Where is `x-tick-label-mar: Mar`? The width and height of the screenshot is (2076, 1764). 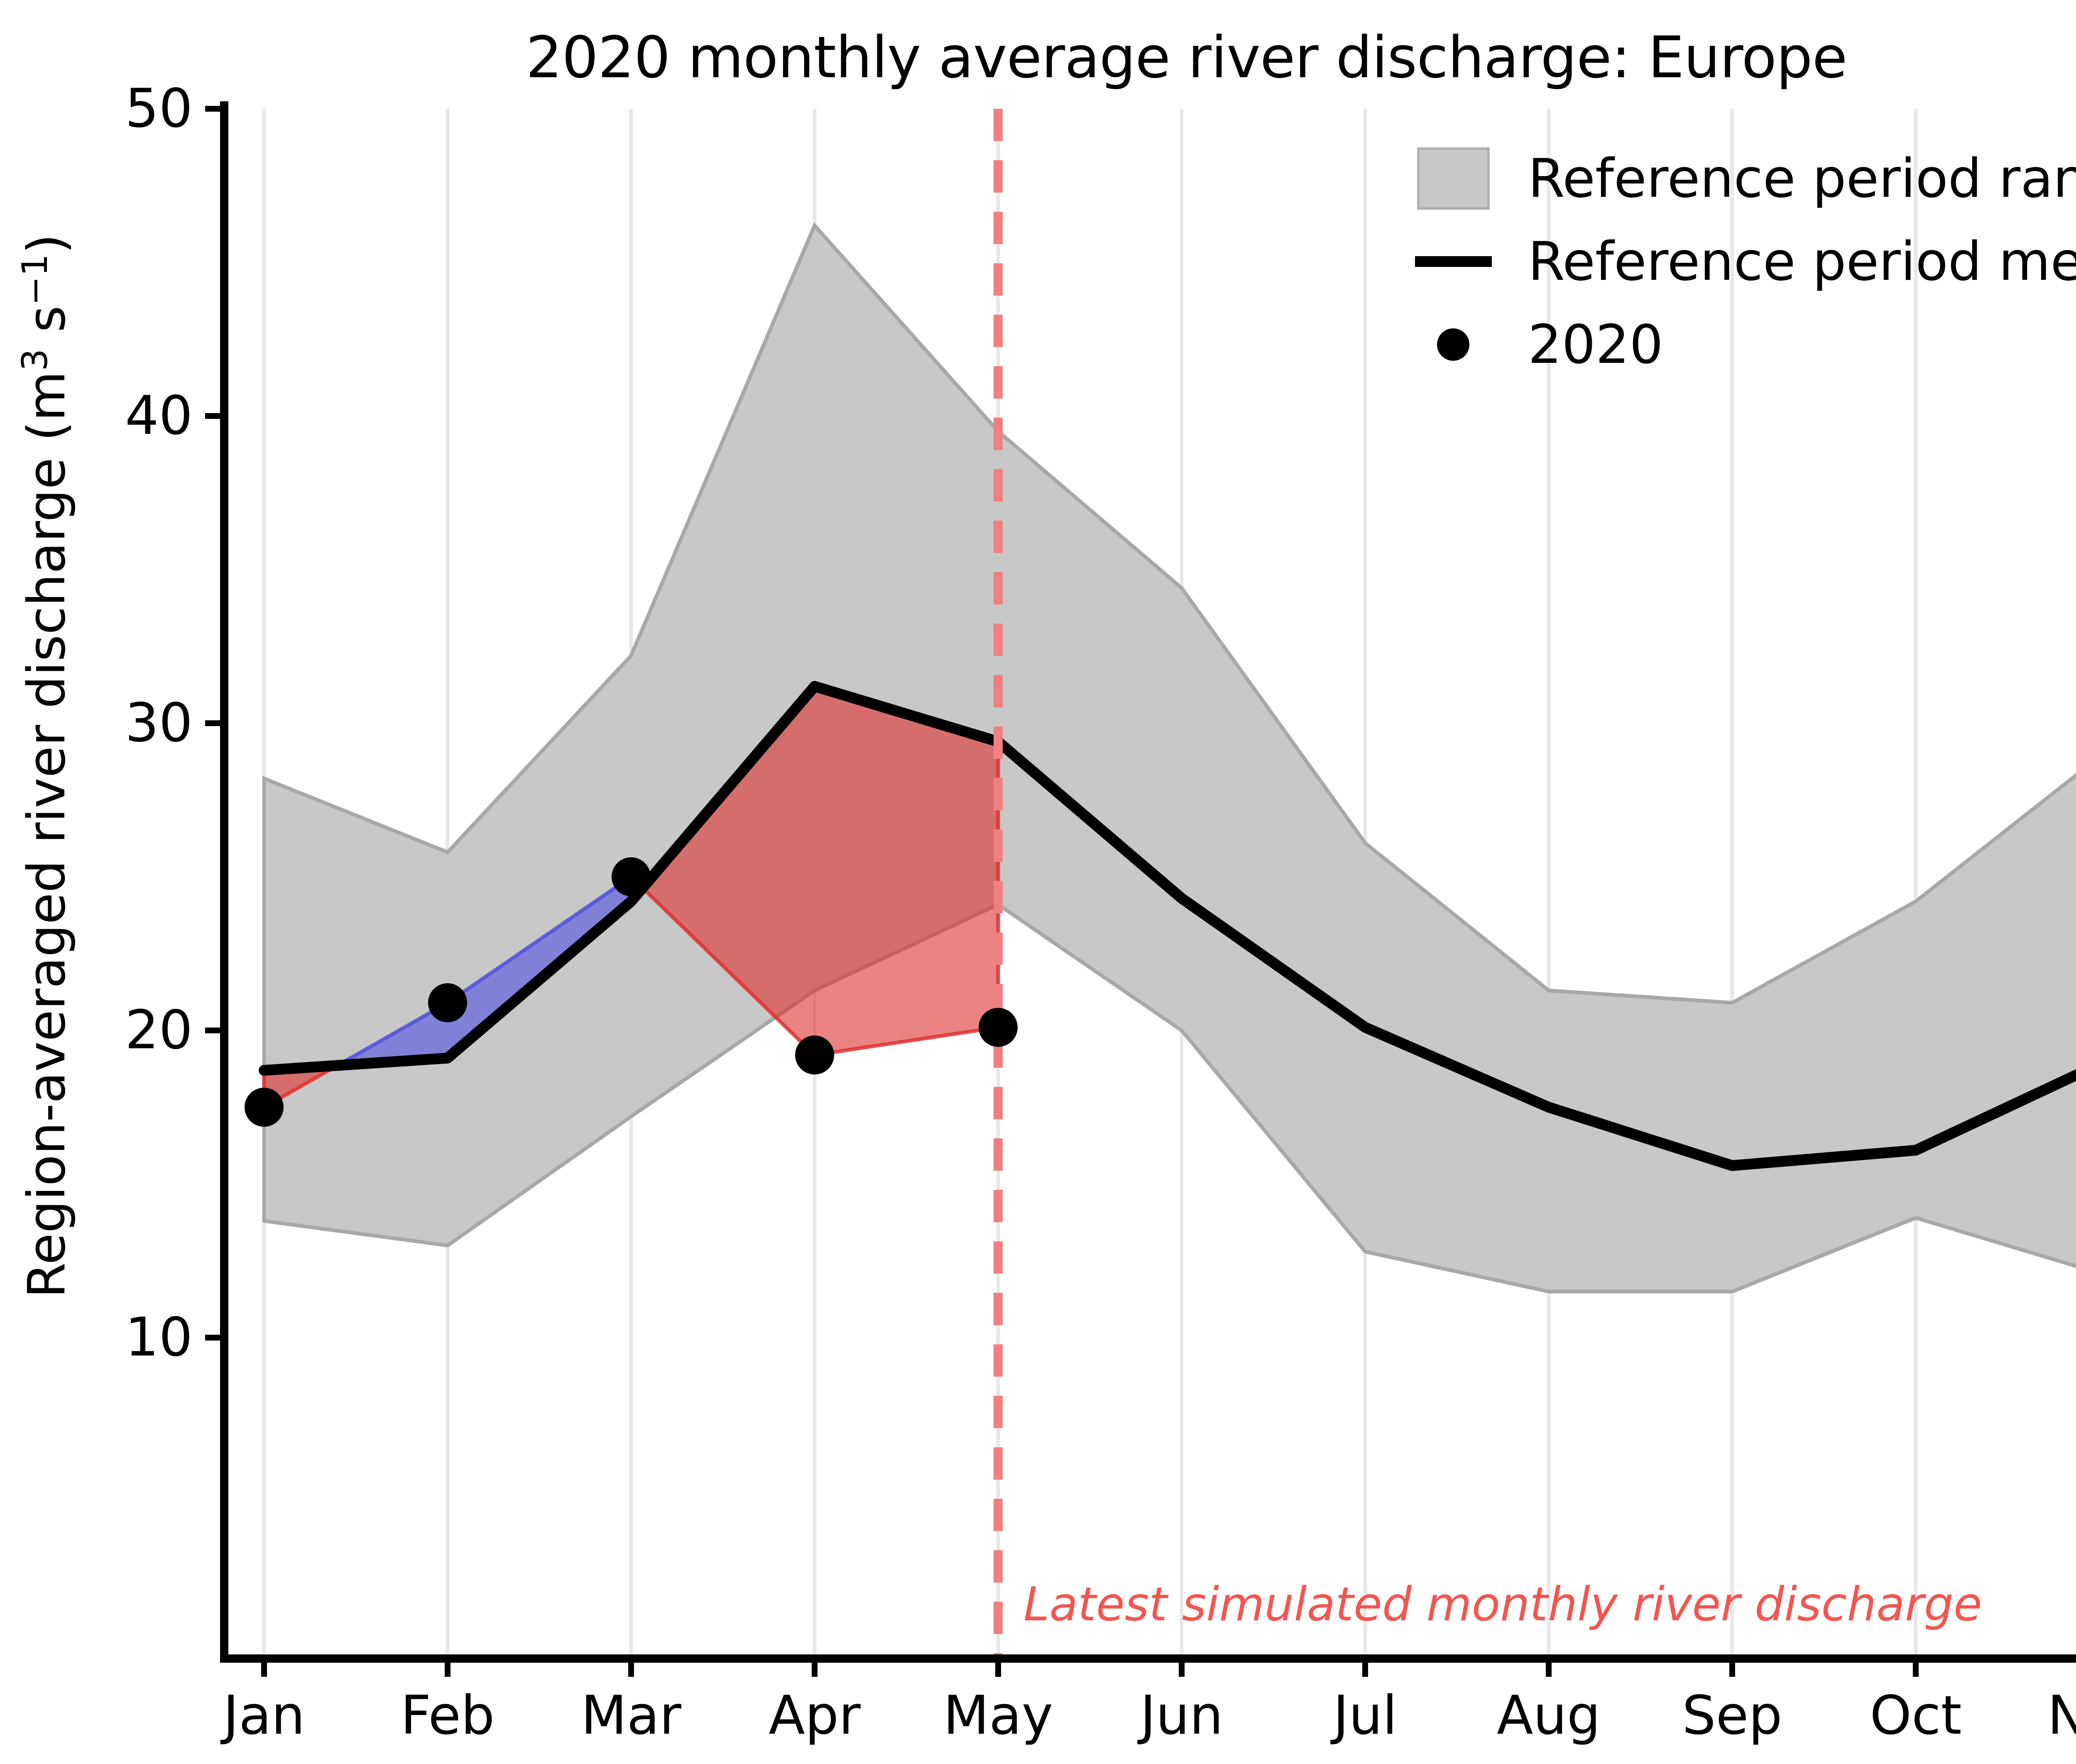 x-tick-label-mar: Mar is located at coordinates (631, 1716).